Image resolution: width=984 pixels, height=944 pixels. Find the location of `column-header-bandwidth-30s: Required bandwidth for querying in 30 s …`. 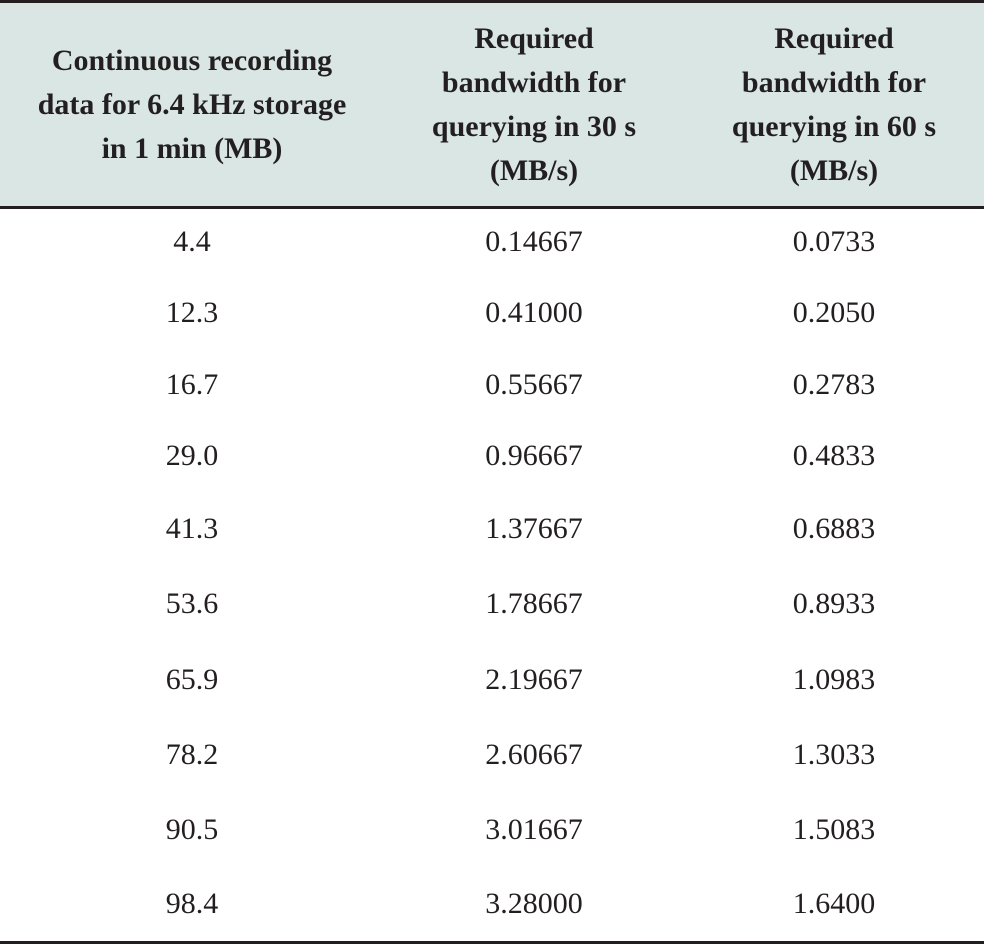

column-header-bandwidth-30s: Required bandwidth for querying in 30 s … is located at coordinates (534, 104).